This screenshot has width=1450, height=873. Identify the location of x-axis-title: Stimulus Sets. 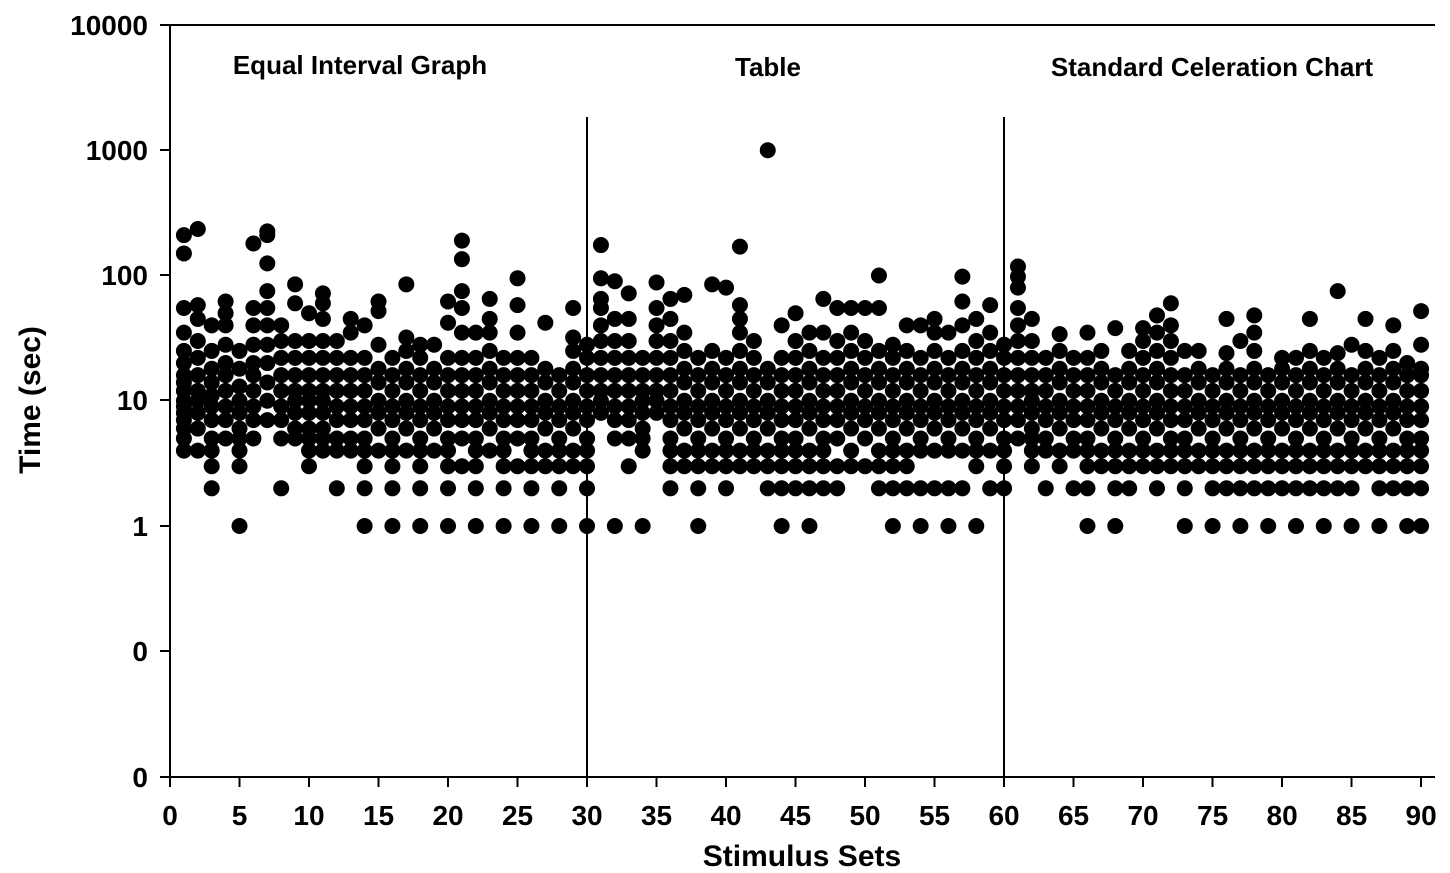
(802, 856).